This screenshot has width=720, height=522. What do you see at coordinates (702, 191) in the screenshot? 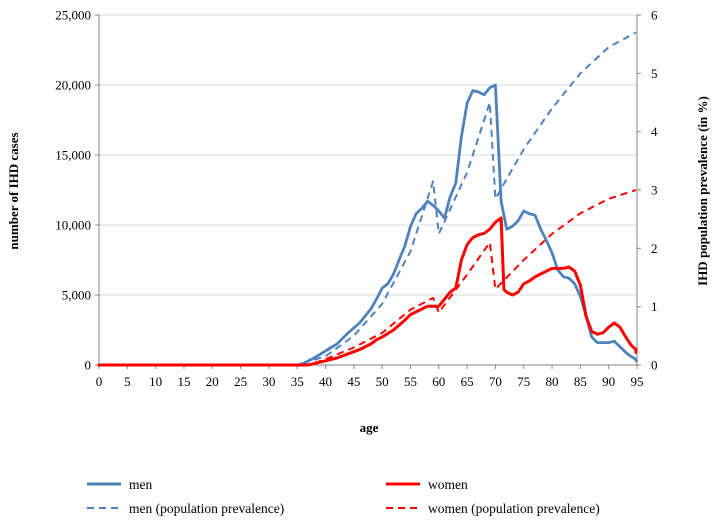
I see `y-right-axis-title: IHD population prevalence (in %)` at bounding box center [702, 191].